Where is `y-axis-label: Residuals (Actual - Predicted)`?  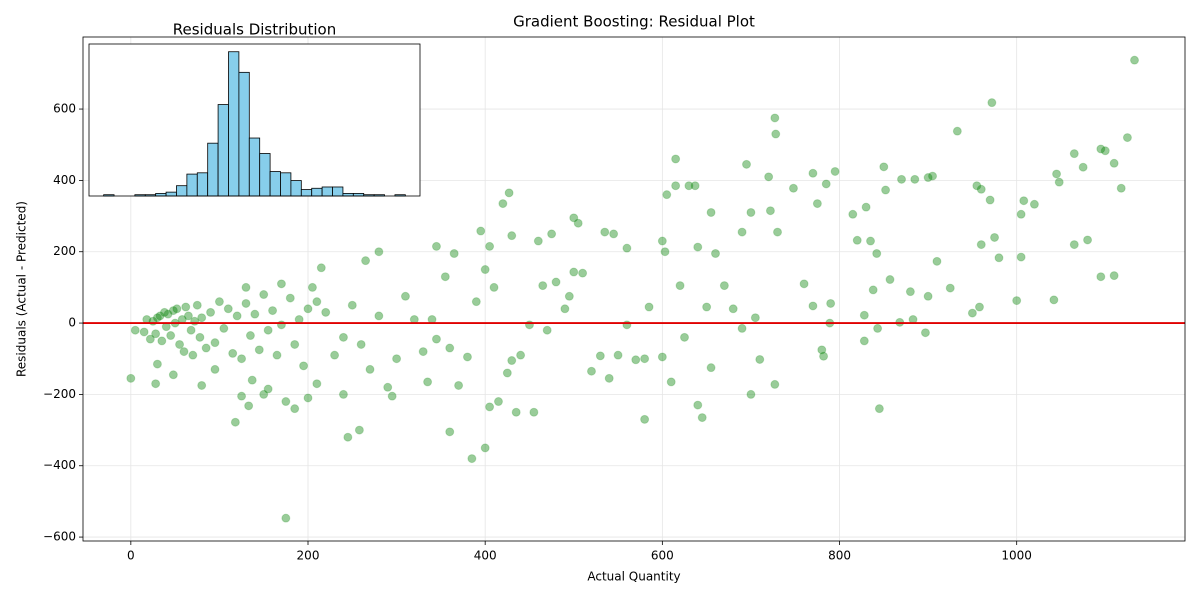
y-axis-label: Residuals (Actual - Predicted) is located at coordinates (22, 289).